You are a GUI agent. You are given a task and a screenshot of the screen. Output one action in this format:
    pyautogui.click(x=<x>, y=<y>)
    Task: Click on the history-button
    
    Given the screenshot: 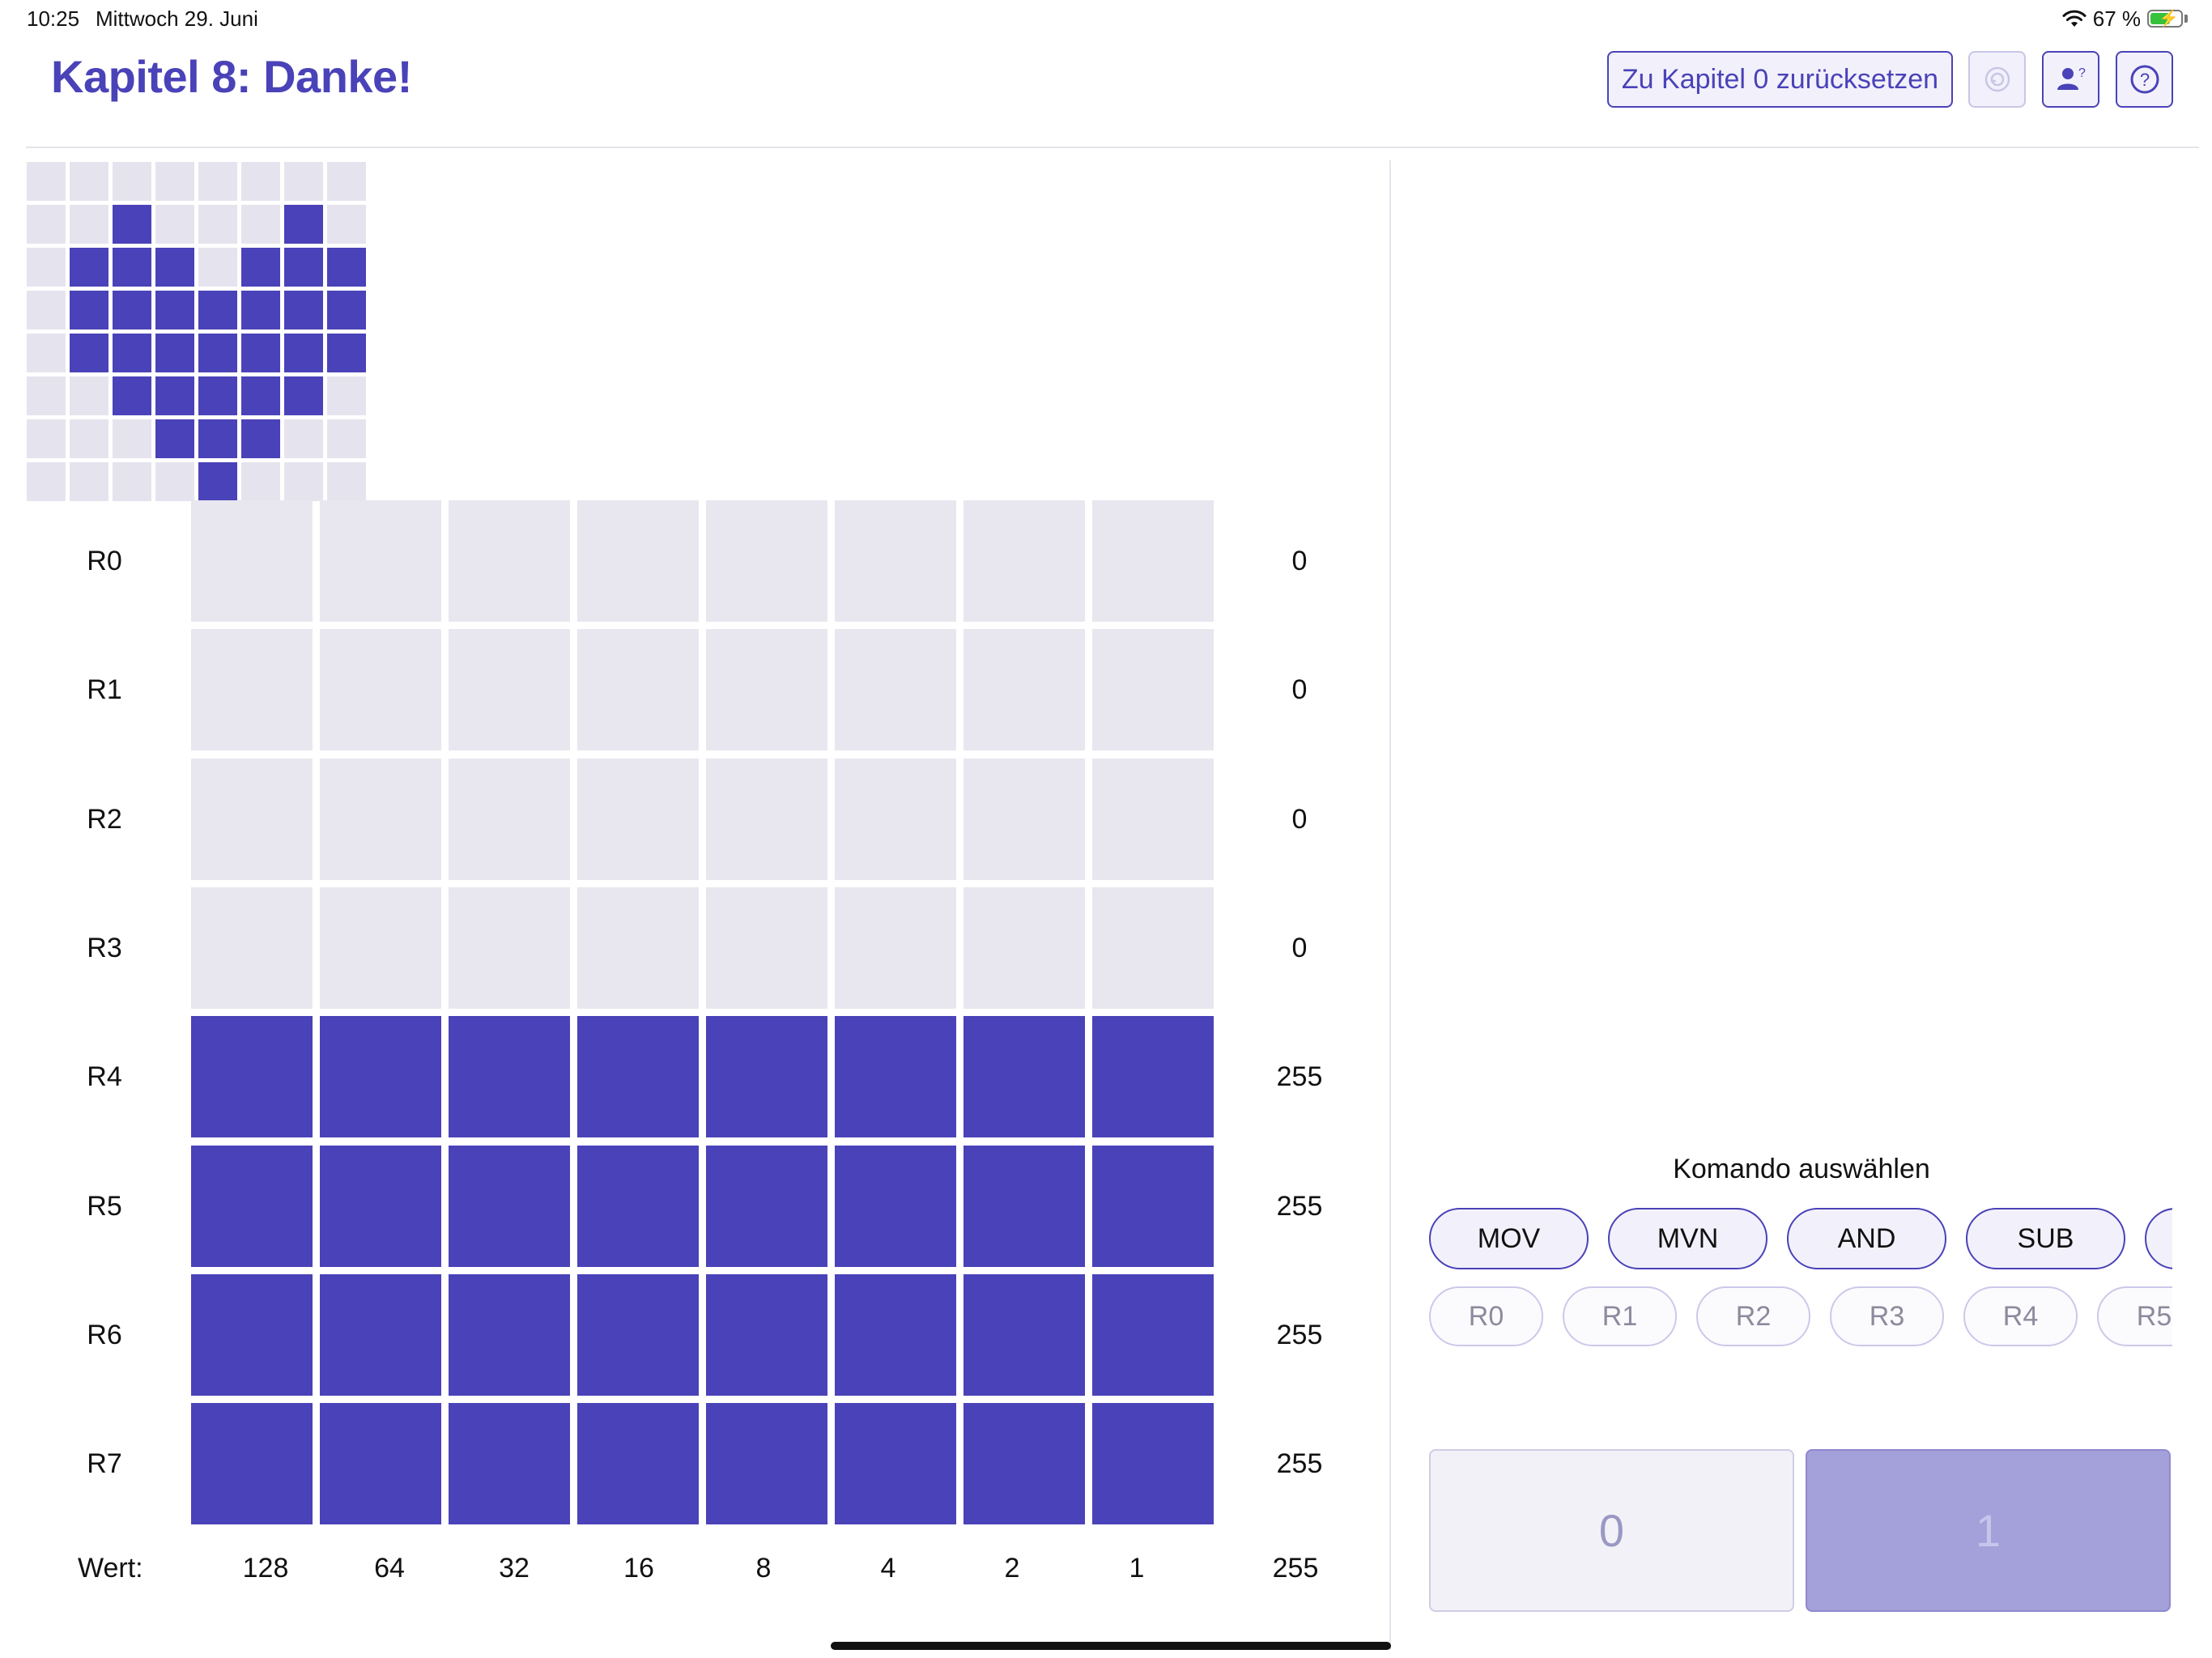 What is the action you would take?
    pyautogui.click(x=1997, y=79)
    